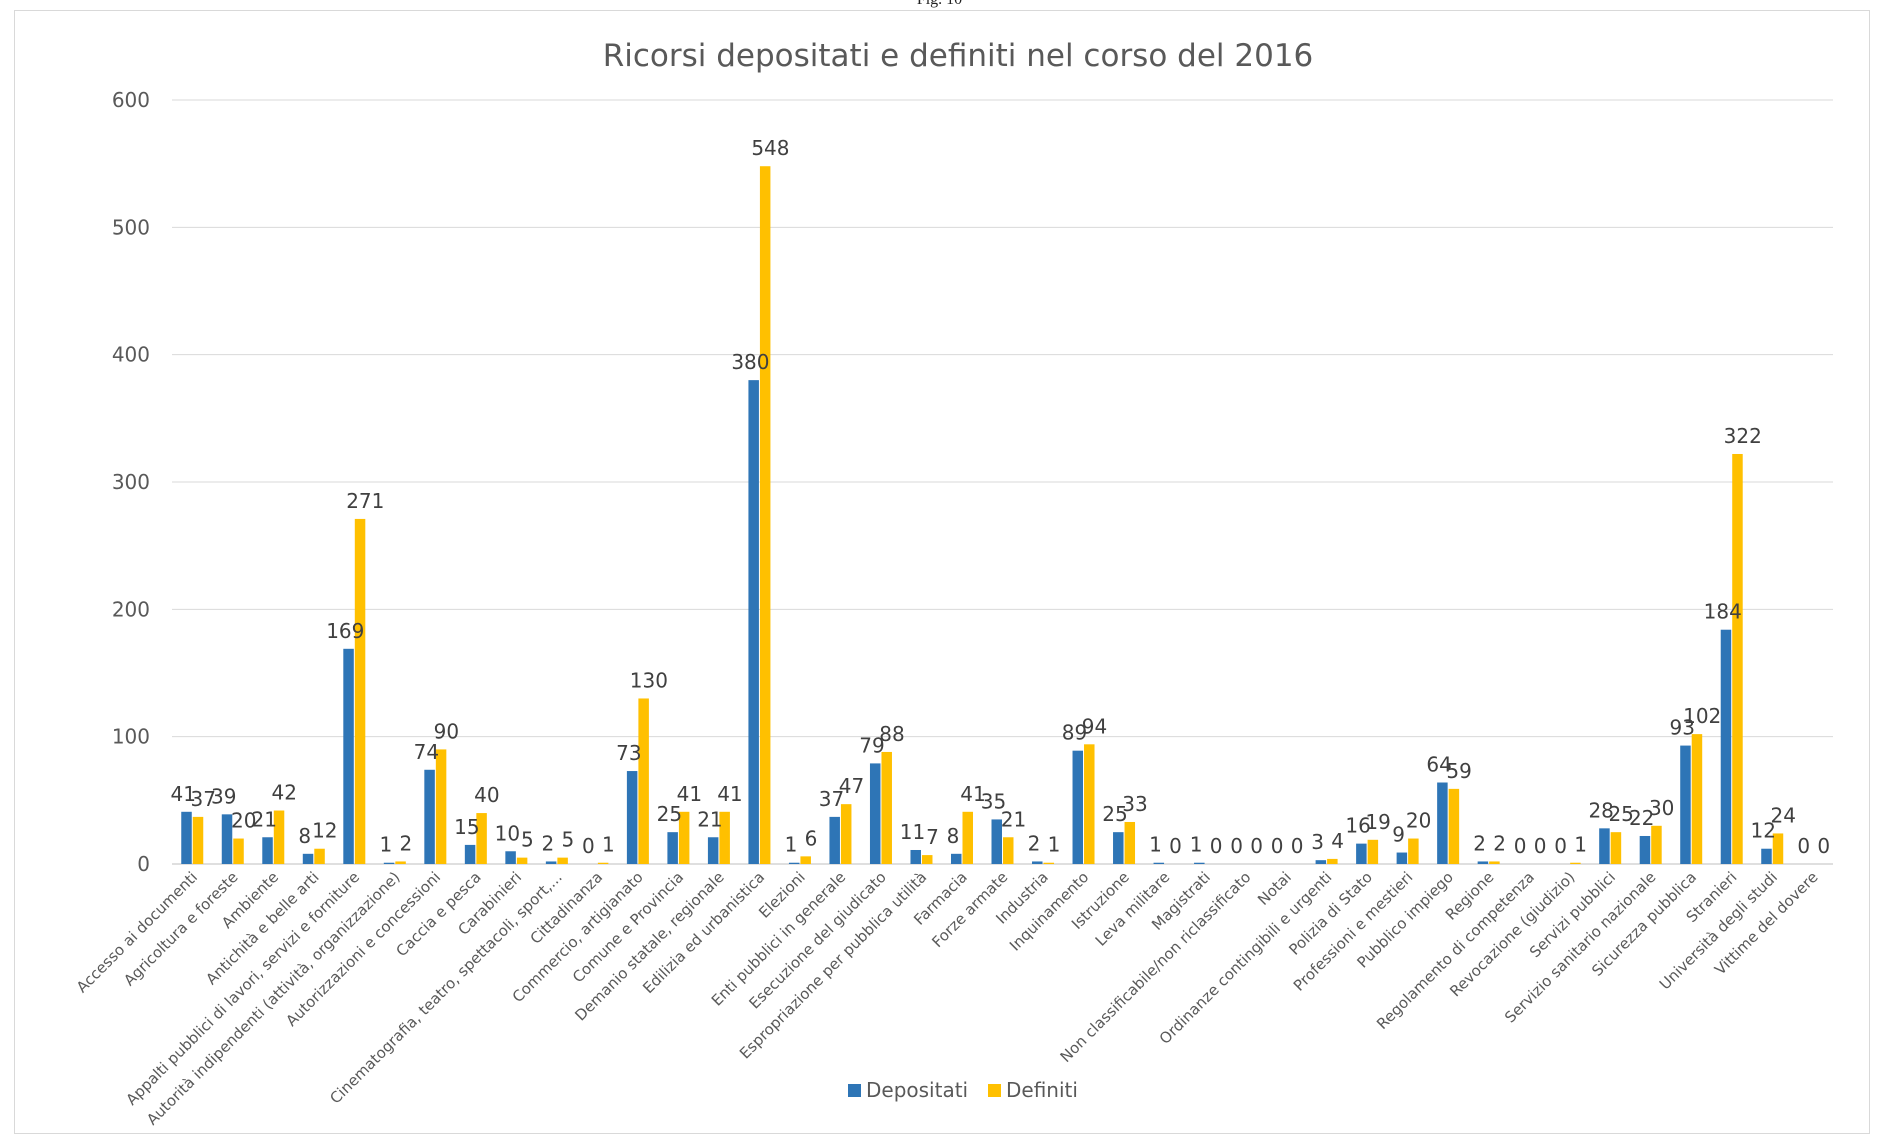 This screenshot has width=1879, height=1139. I want to click on figure-caption: Fig. 10, so click(939, 4).